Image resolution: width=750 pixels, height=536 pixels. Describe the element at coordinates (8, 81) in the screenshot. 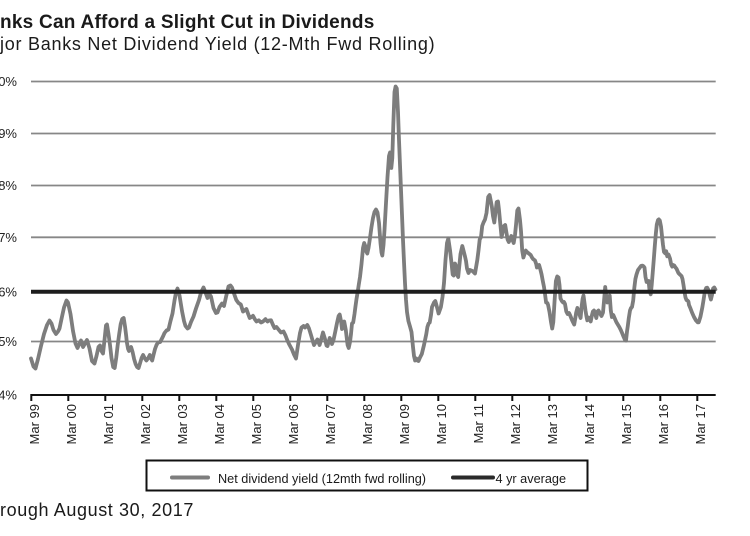

I see `svg-text: 10%` at that location.